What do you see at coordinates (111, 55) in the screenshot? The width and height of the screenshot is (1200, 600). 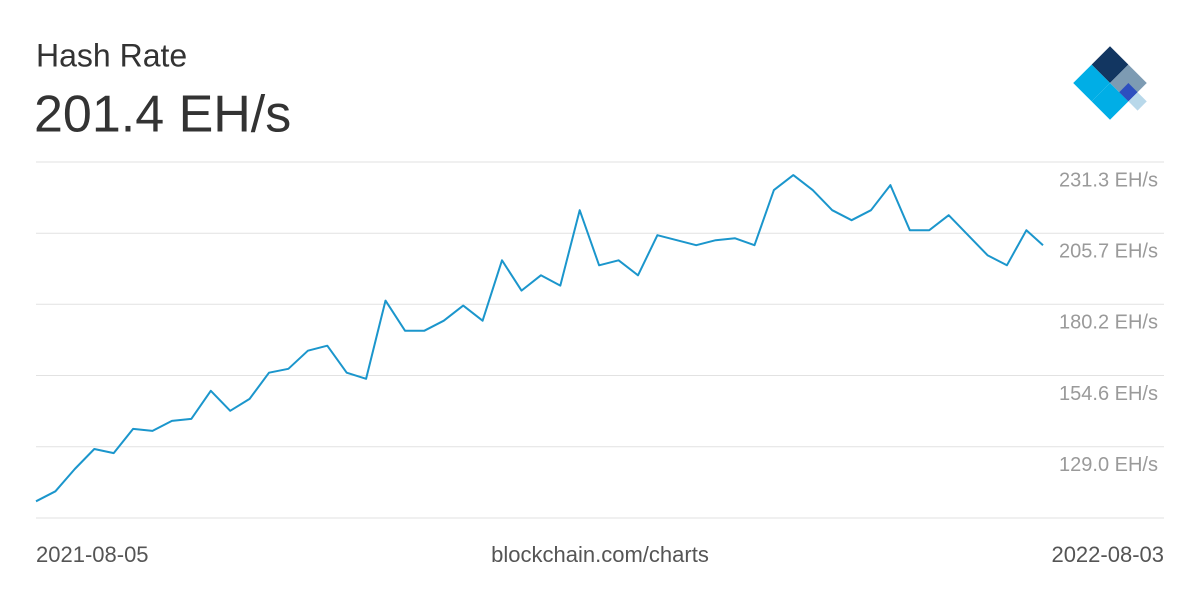 I see `chart-title: Hash Rate` at bounding box center [111, 55].